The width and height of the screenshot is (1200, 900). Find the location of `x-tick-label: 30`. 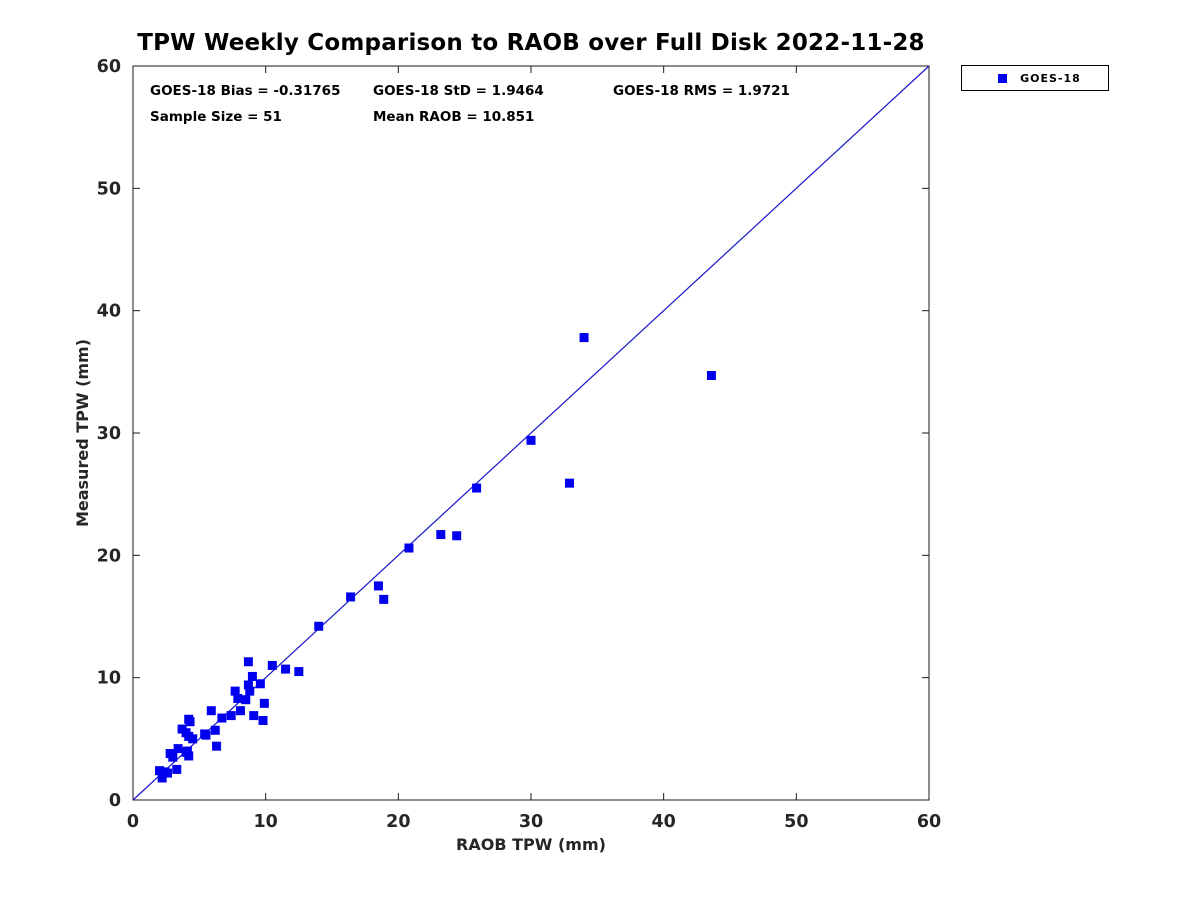

x-tick-label: 30 is located at coordinates (531, 822).